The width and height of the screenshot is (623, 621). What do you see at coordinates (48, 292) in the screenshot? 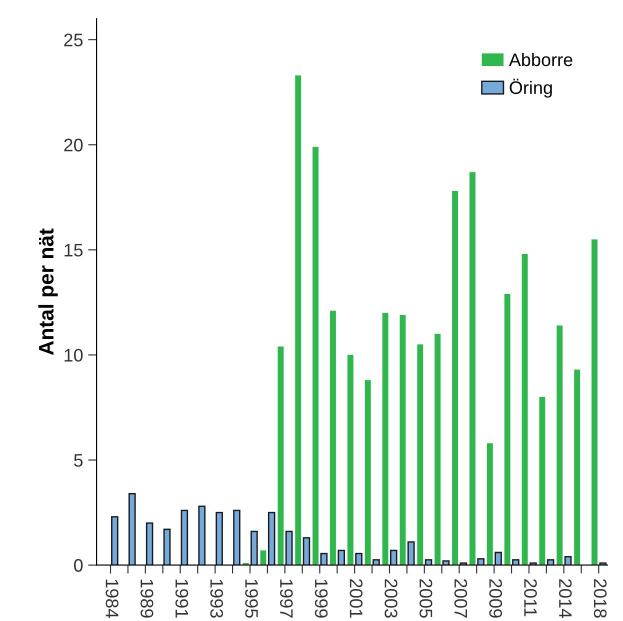
I see `y-axis-title: Antal per nät` at bounding box center [48, 292].